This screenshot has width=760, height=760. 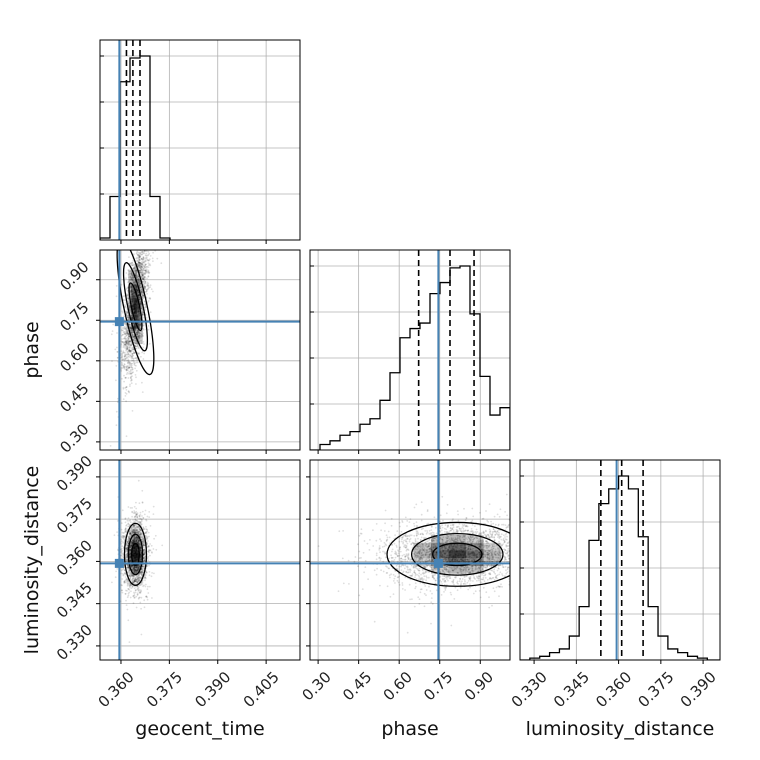 What do you see at coordinates (193, 140) in the screenshot?
I see `gridlines` at bounding box center [193, 140].